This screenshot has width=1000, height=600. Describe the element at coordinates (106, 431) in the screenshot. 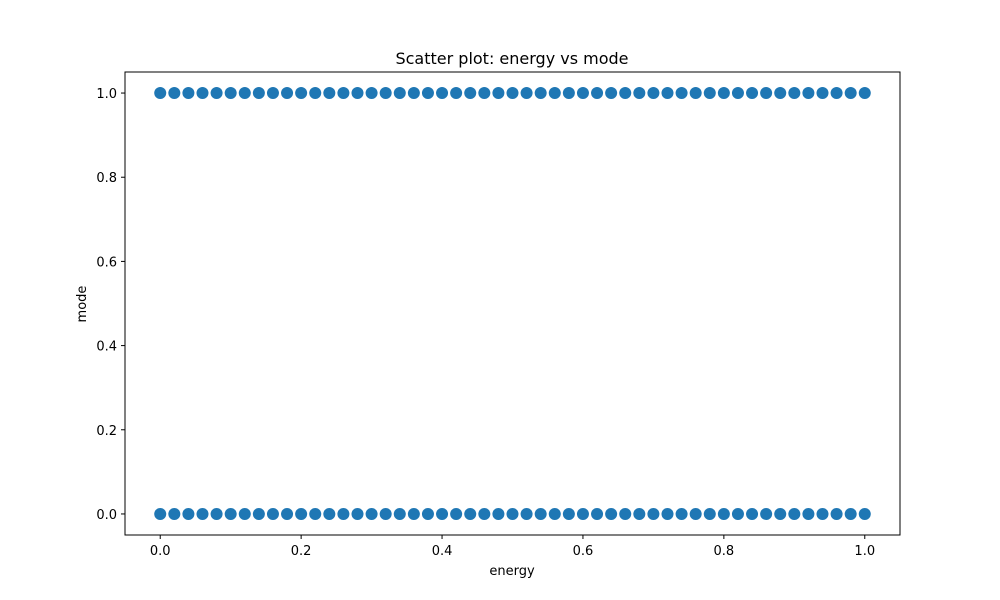

I see `y-tick-label: 0.2` at that location.